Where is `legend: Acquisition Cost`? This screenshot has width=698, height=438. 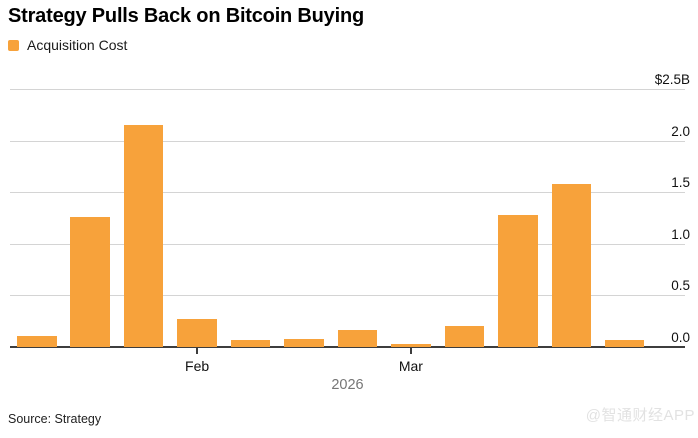
legend: Acquisition Cost is located at coordinates (67, 45).